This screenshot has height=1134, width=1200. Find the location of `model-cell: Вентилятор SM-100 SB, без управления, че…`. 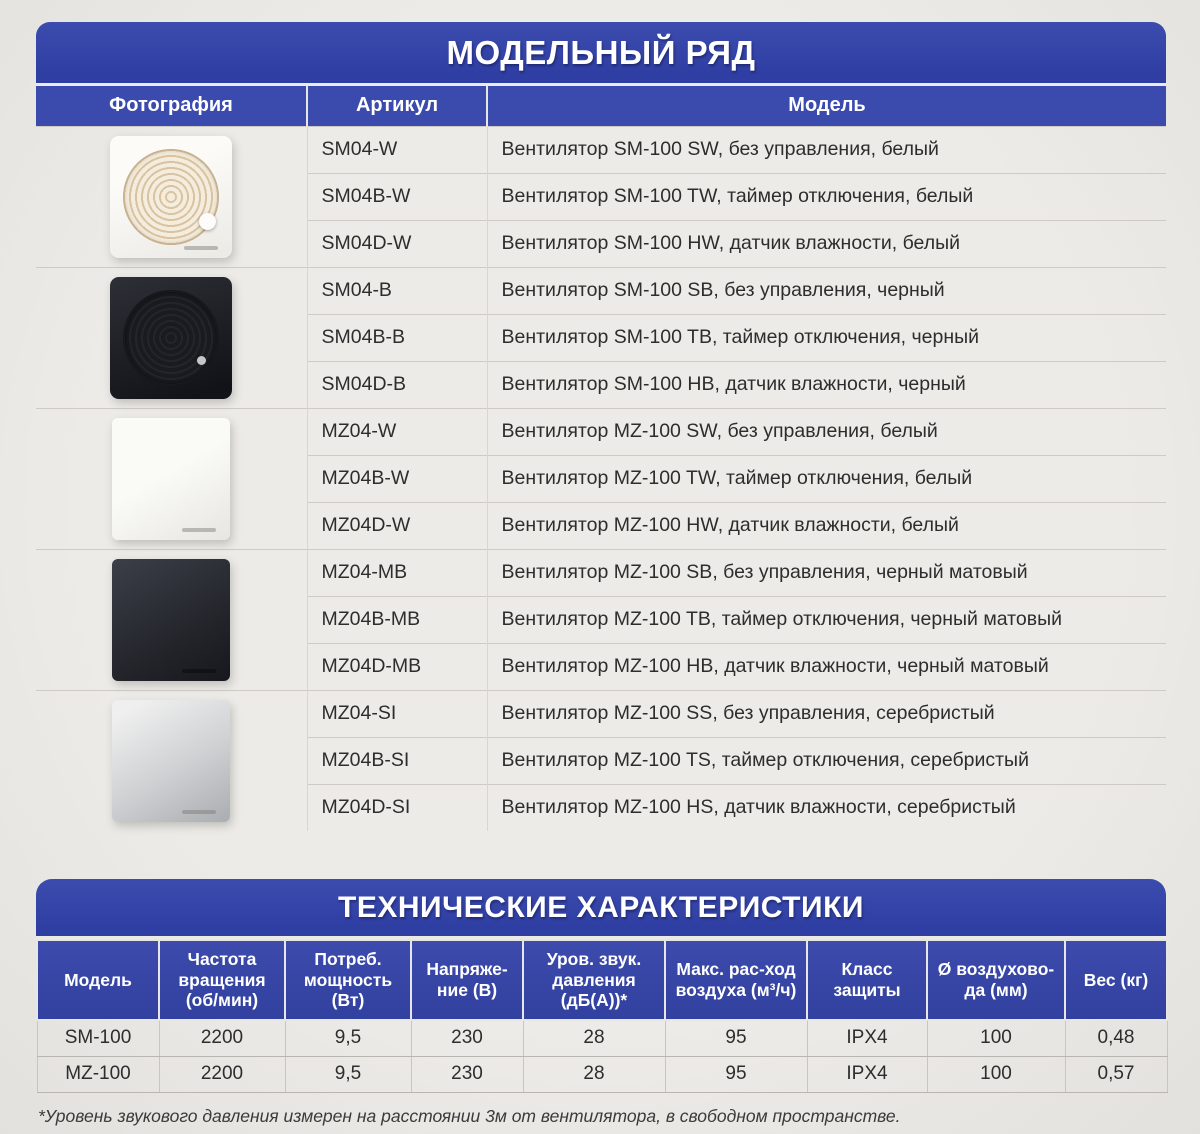

model-cell: Вентилятор SM-100 SB, без управления, че… is located at coordinates (826, 290).